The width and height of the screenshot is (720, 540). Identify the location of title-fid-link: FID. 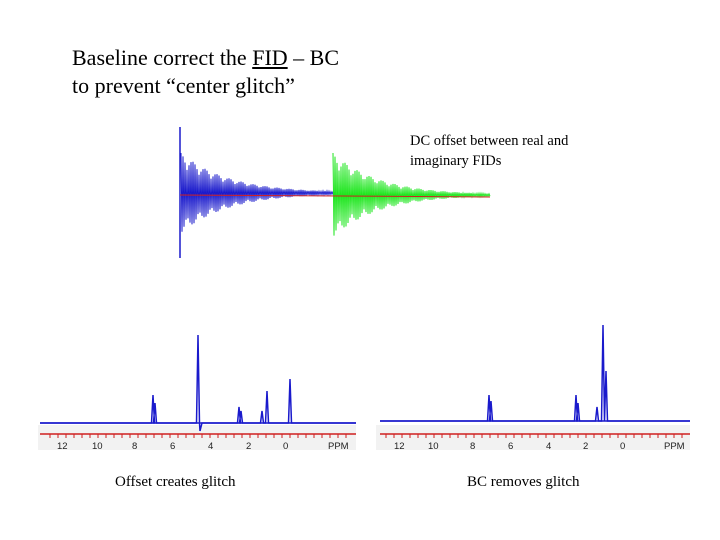
(270, 57).